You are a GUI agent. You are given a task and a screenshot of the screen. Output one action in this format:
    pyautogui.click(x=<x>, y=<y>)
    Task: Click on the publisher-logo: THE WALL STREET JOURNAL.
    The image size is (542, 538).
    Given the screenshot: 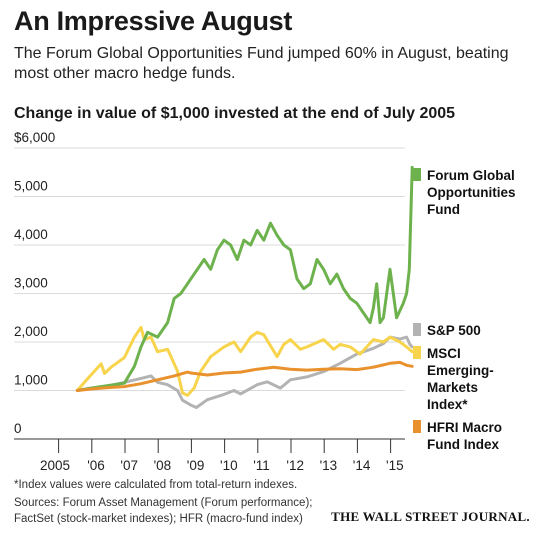 What is the action you would take?
    pyautogui.click(x=430, y=516)
    